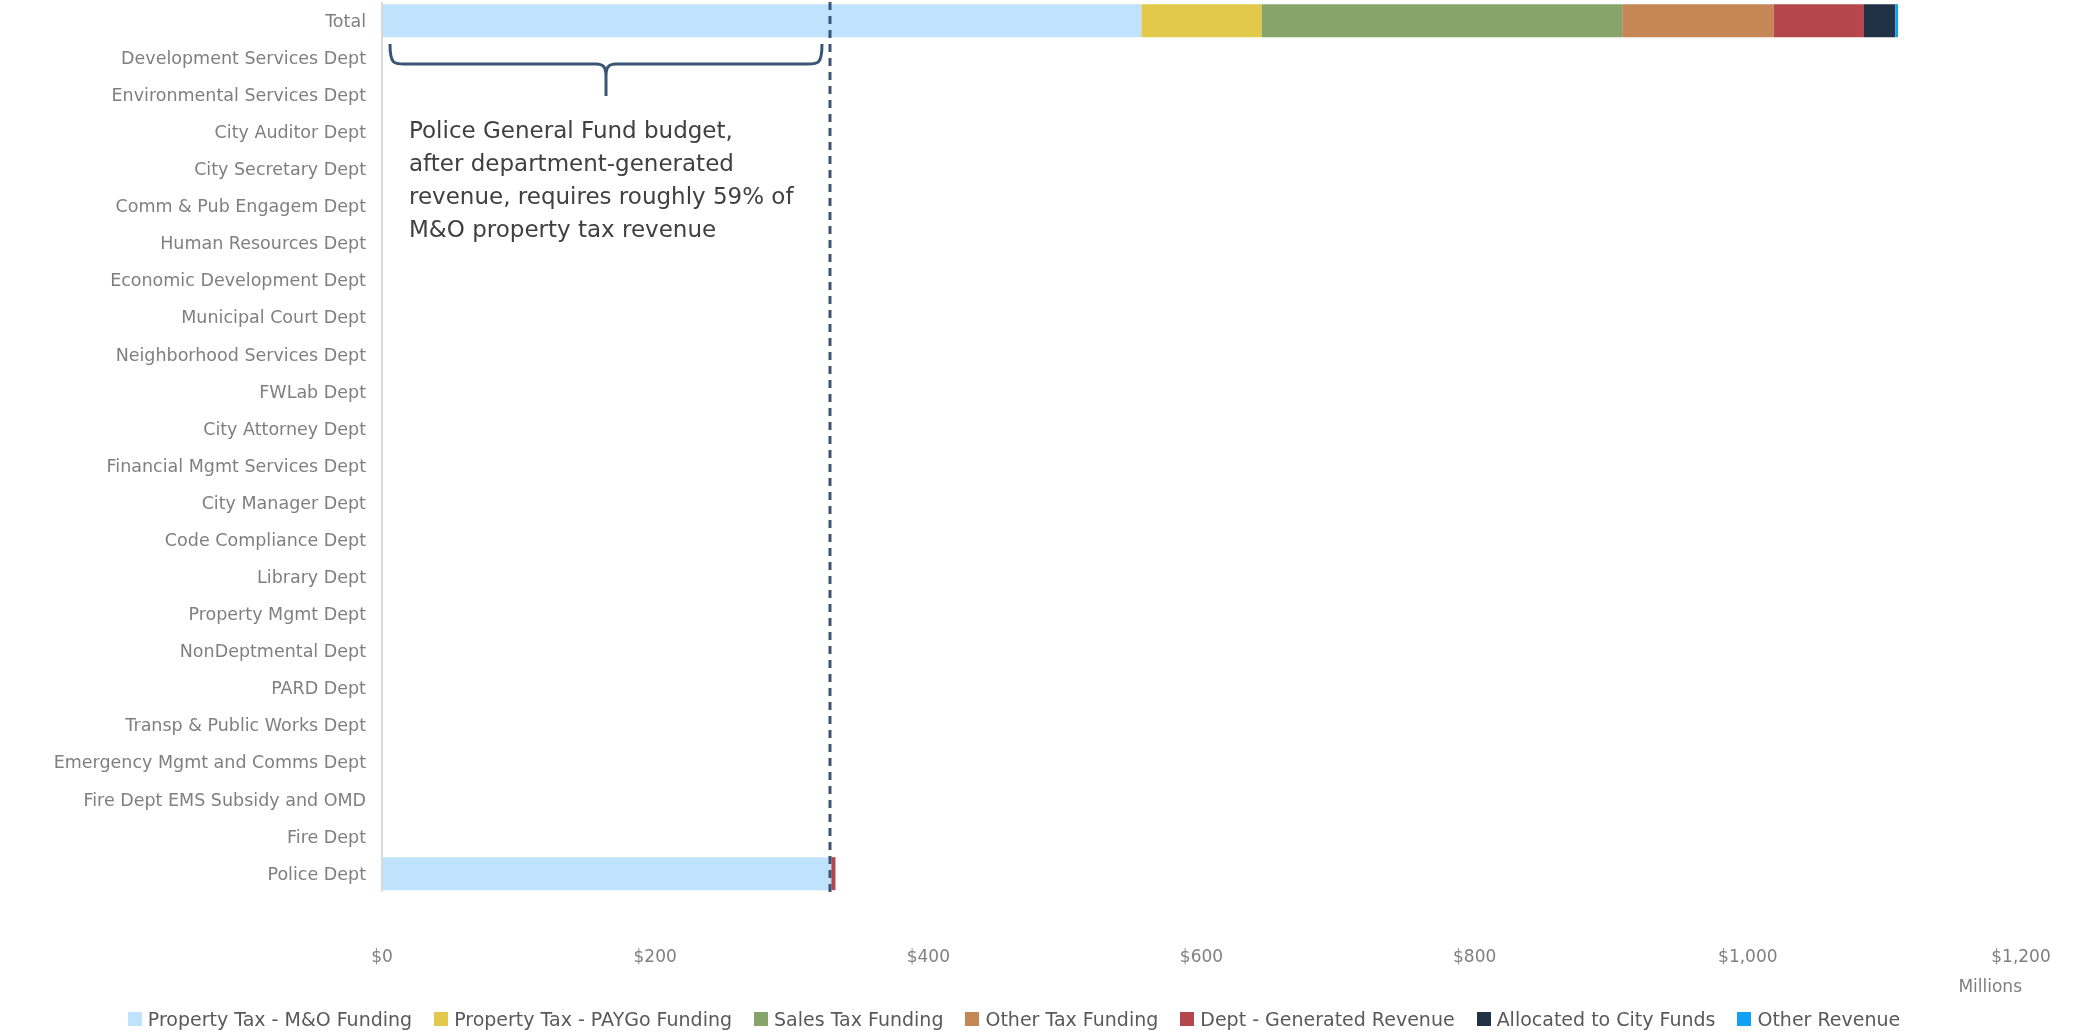 The height and width of the screenshot is (1032, 2074). I want to click on legend-label: Other Tax Funding, so click(1071, 1019).